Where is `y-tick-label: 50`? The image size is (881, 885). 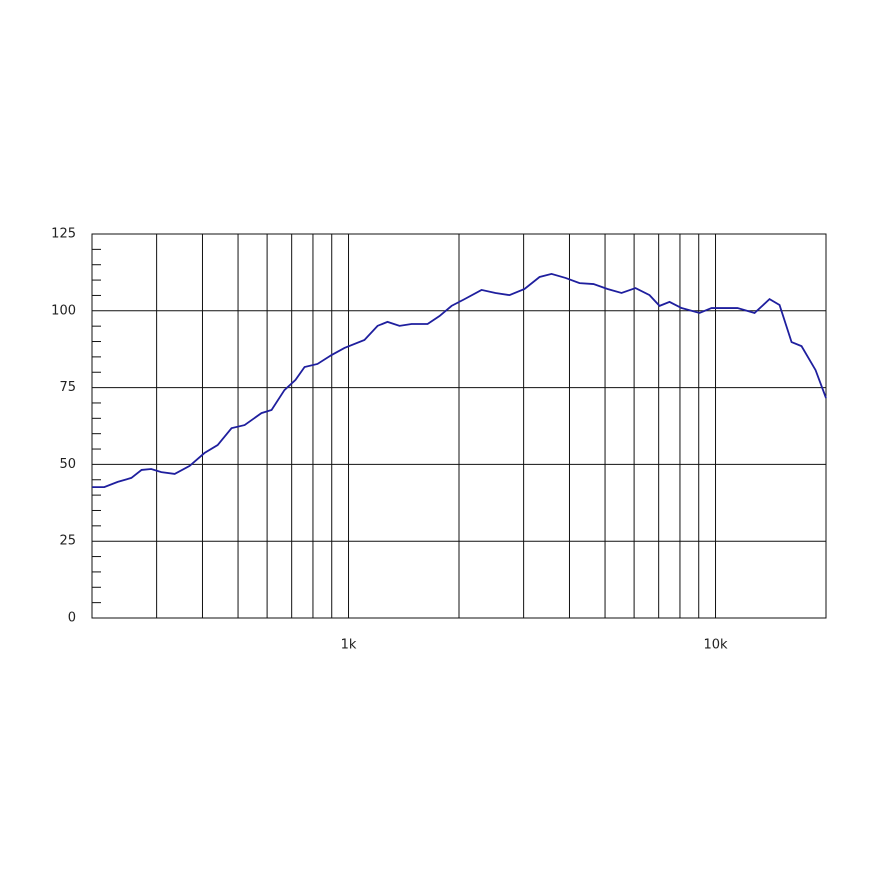 y-tick-label: 50 is located at coordinates (67, 464).